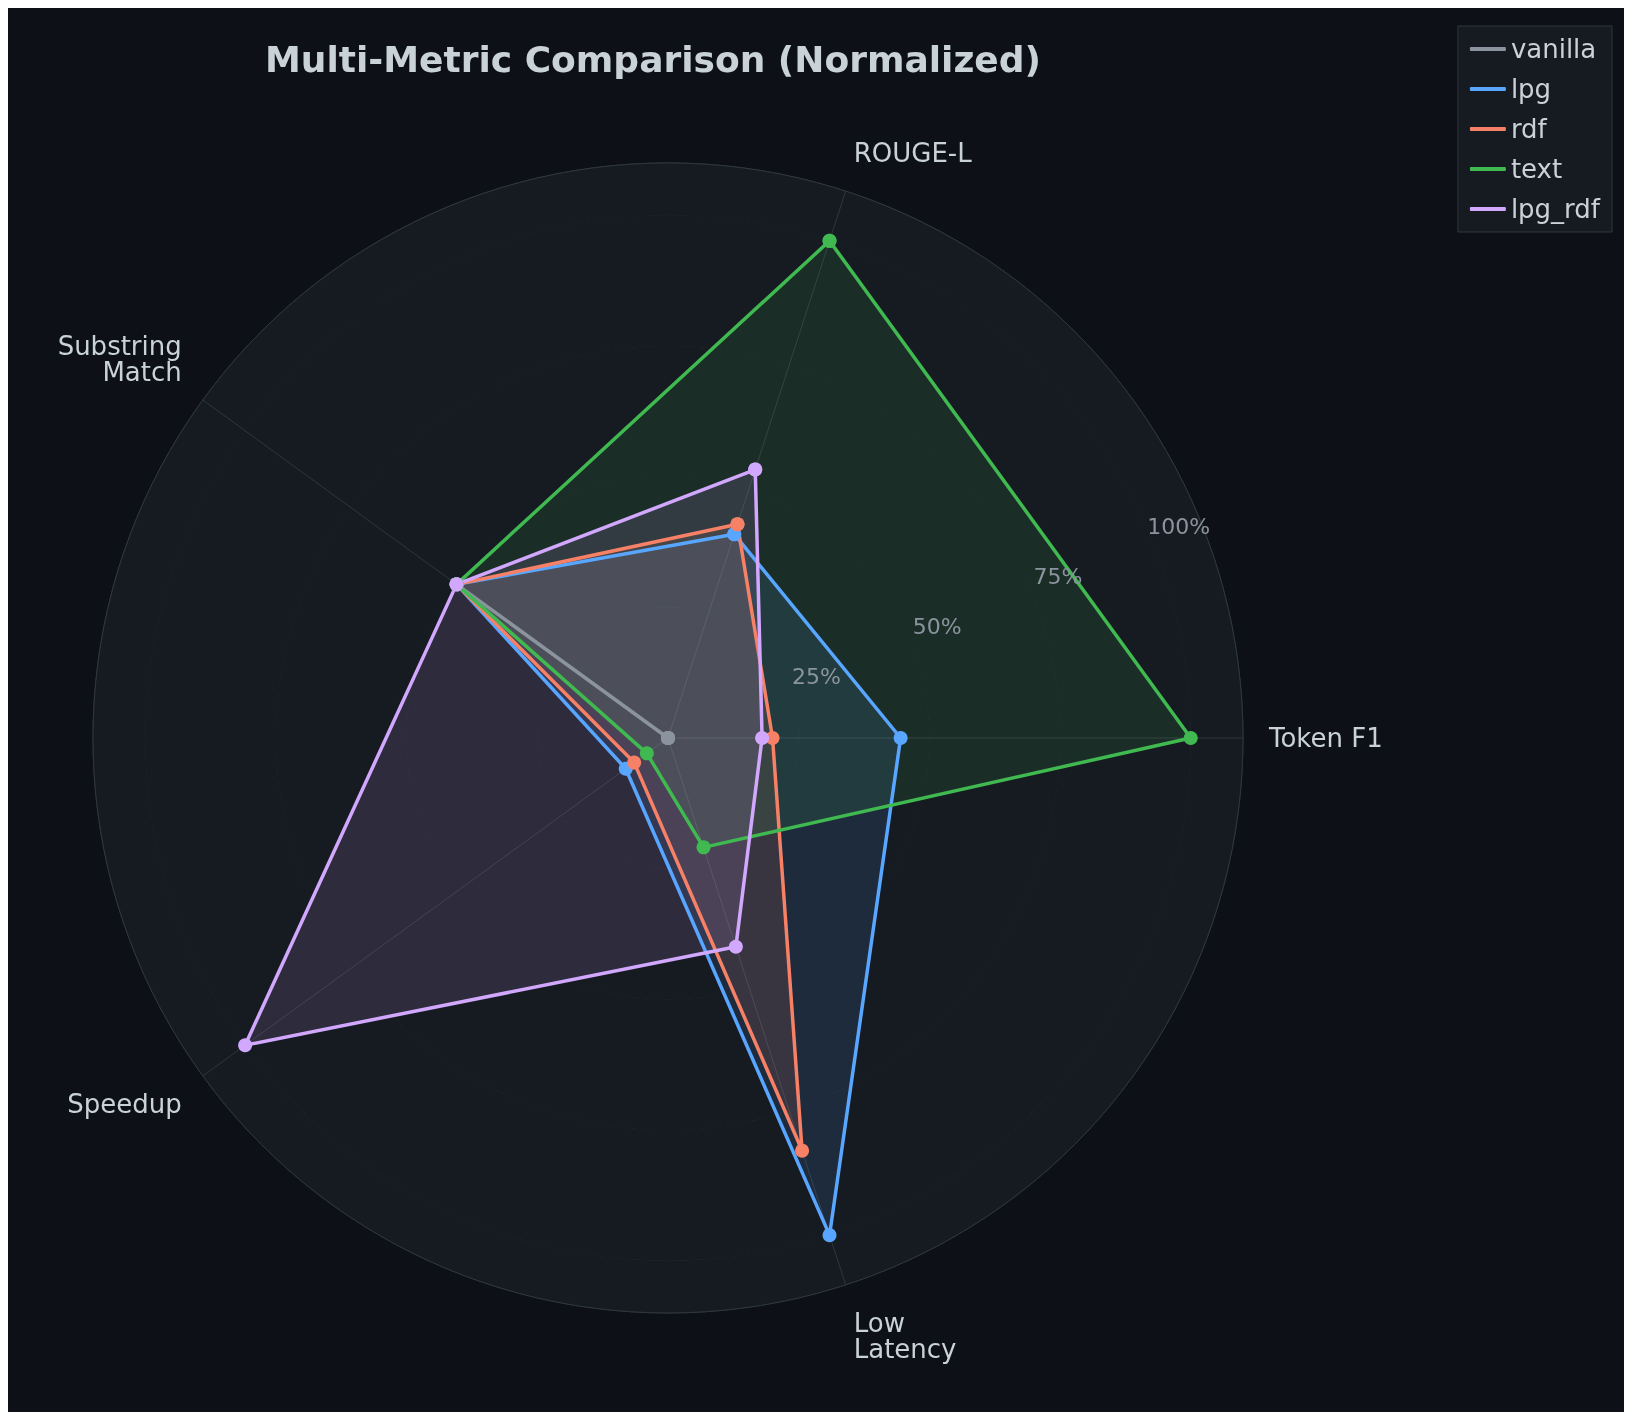 The image size is (1632, 1420). Describe the element at coordinates (913, 153) in the screenshot. I see `spoke-label: ROUGE-L` at that location.